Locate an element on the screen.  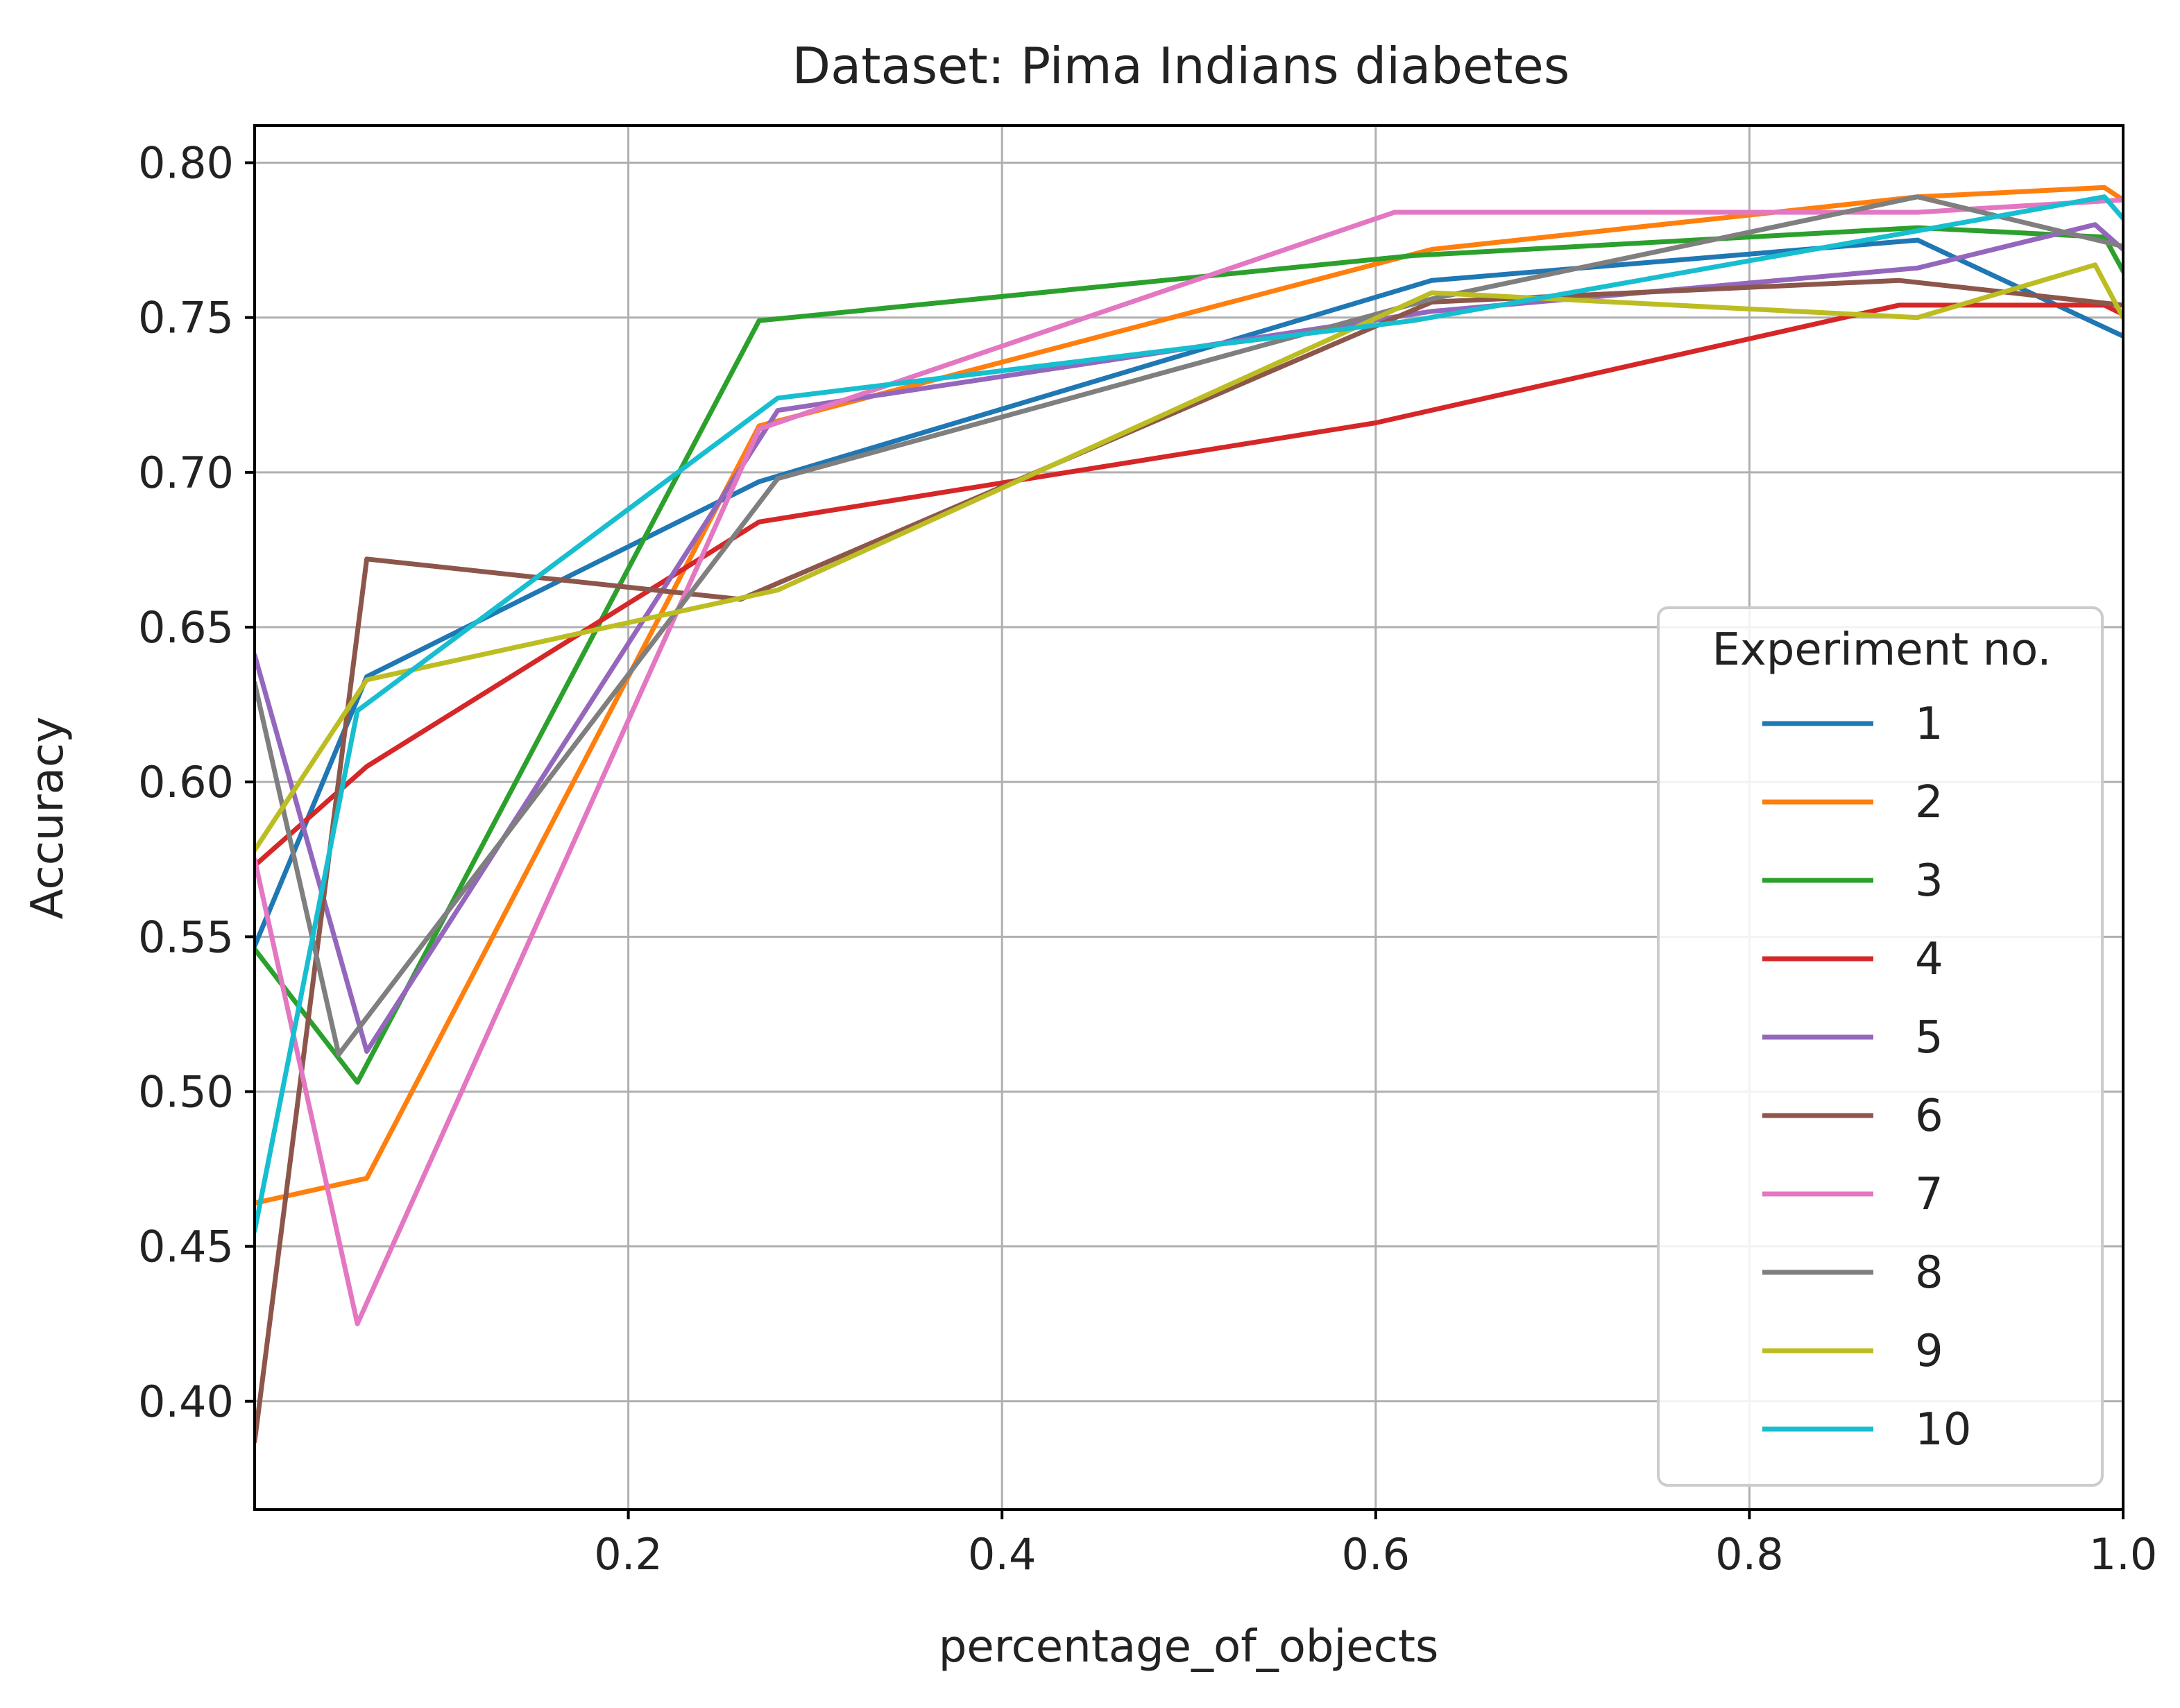
x-tick-label: 0.8 is located at coordinates (1750, 1554).